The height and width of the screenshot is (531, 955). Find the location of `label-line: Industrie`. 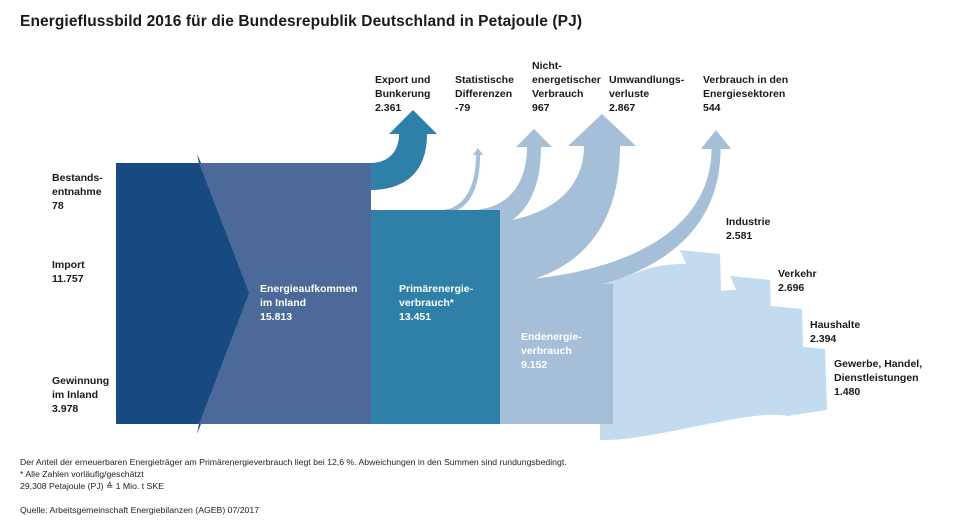

label-line: Industrie is located at coordinates (748, 222).